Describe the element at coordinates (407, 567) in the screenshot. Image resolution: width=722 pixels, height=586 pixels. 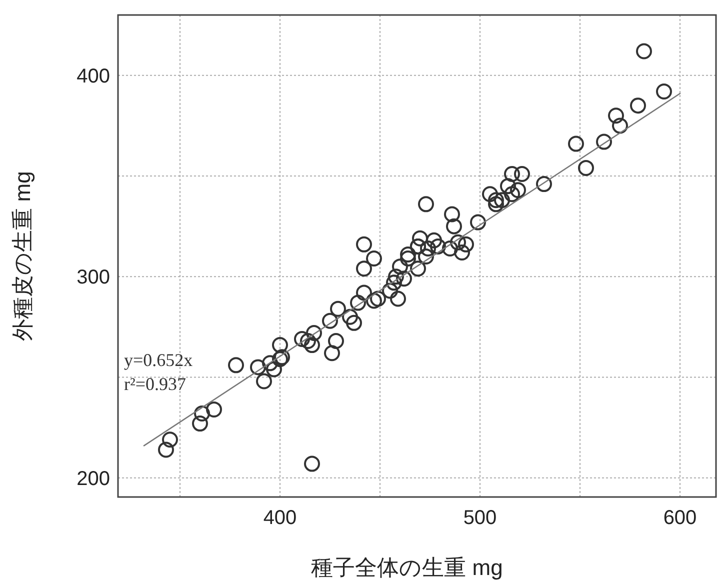
I see `x-axis-title: 種子全体の生重 mg` at that location.